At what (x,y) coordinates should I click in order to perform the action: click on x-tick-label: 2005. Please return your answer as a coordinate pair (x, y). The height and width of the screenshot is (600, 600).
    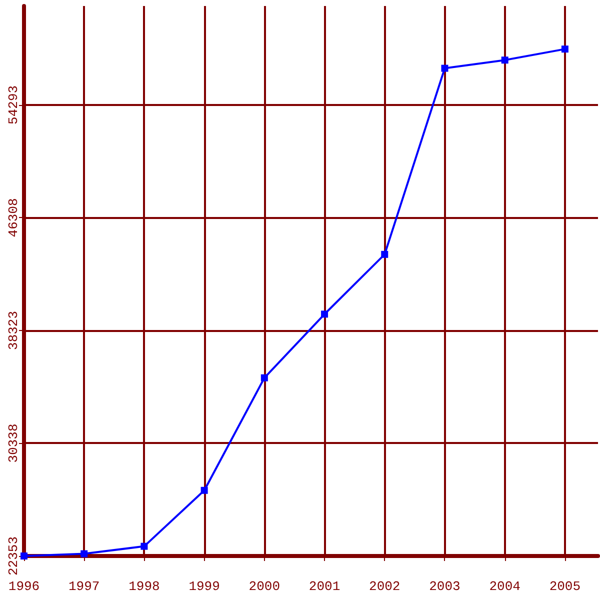
    Looking at the image, I should click on (565, 586).